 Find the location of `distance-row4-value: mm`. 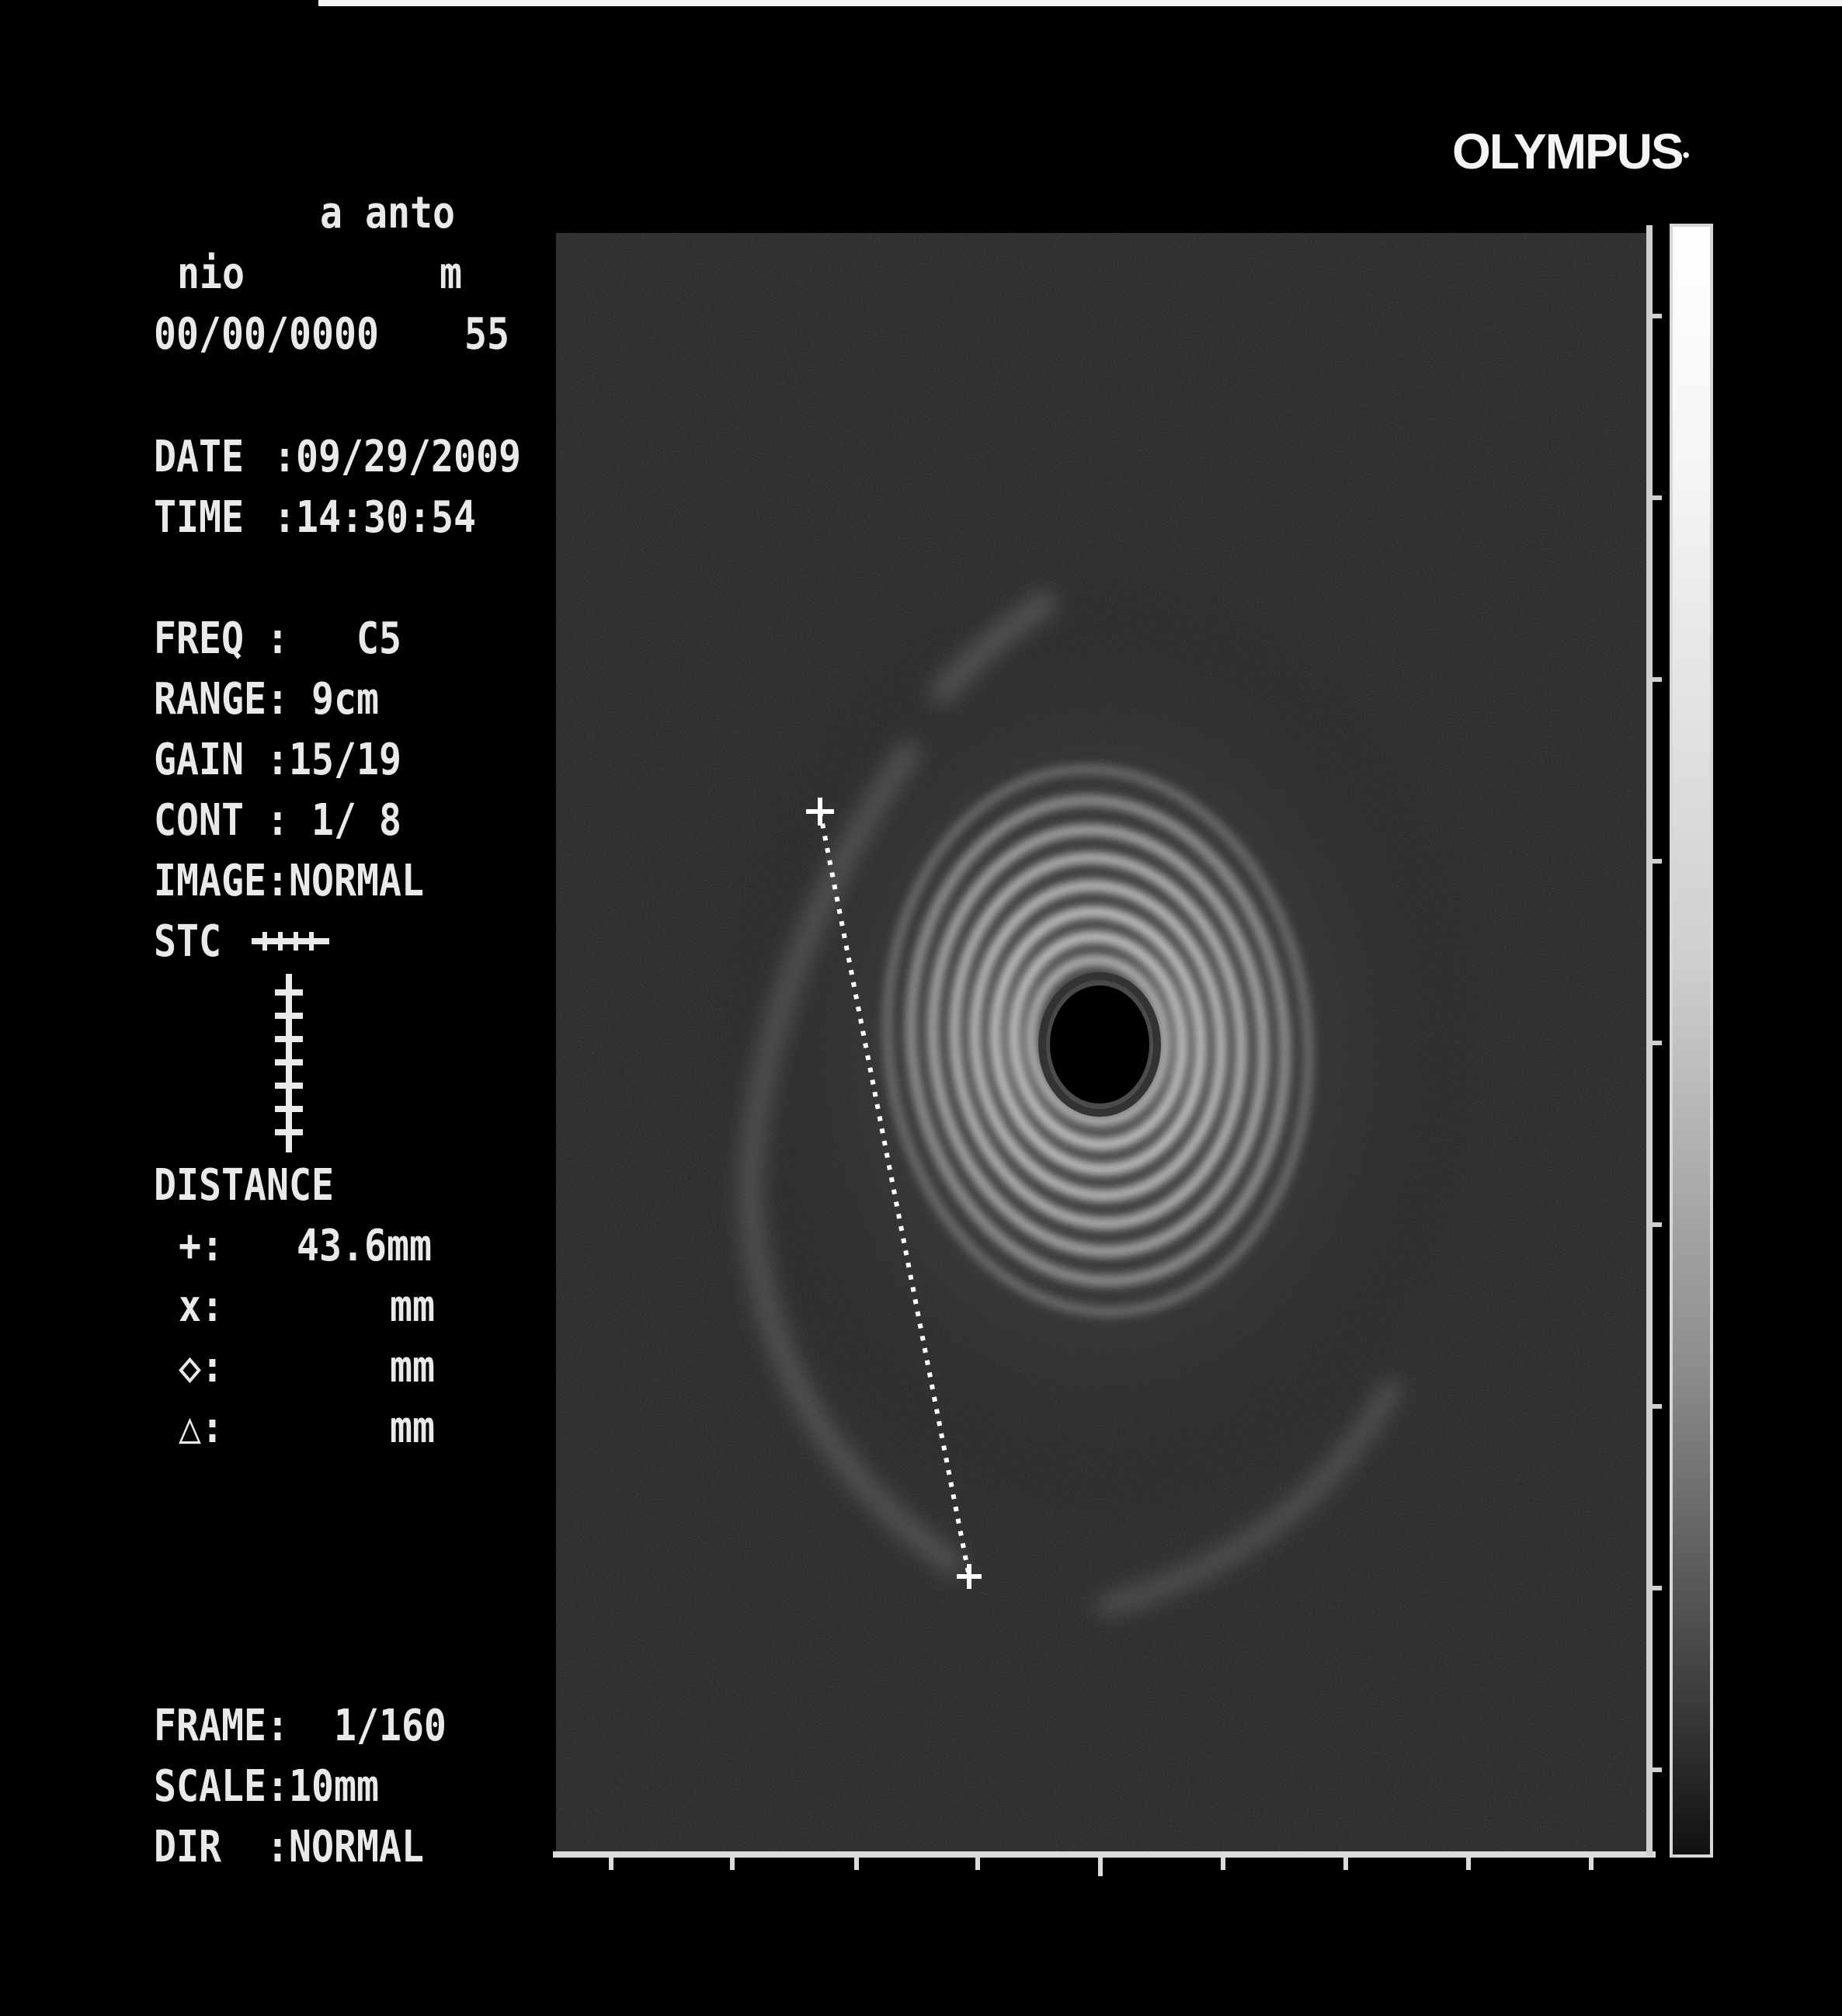

distance-row4-value: mm is located at coordinates (413, 1428).